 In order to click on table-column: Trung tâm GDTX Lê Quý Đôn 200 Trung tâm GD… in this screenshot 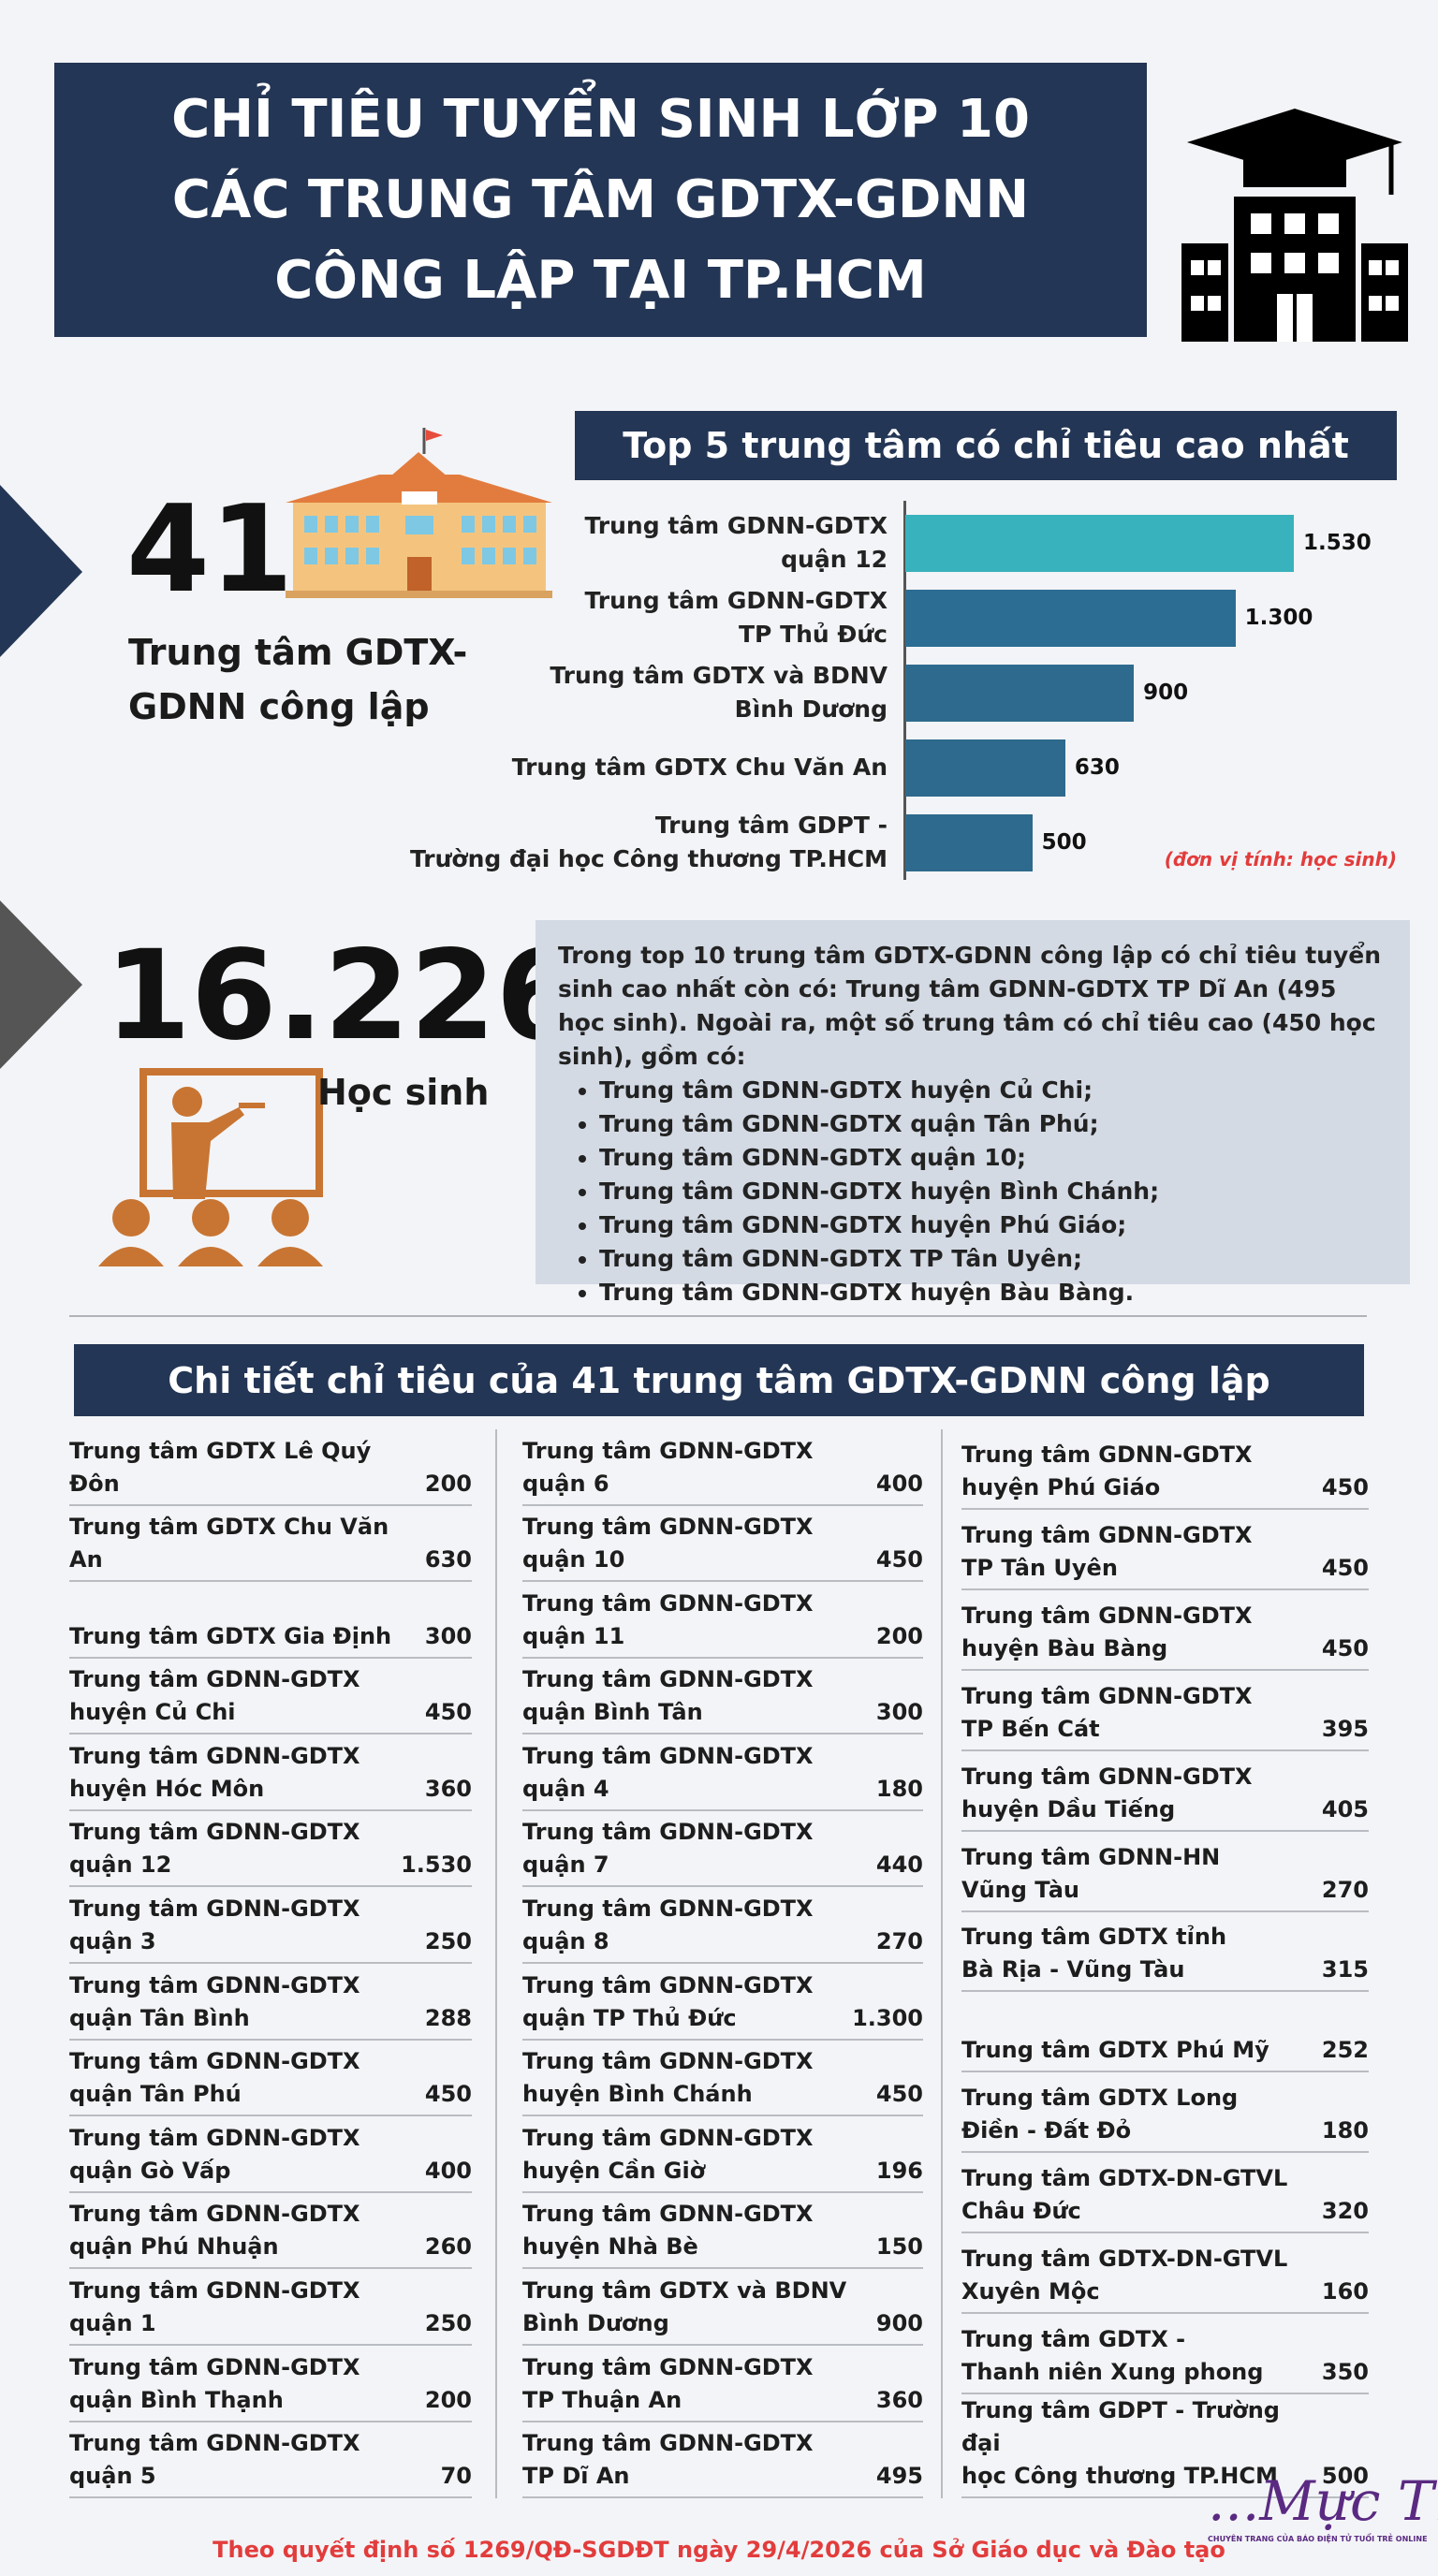, I will do `click(270, 1964)`.